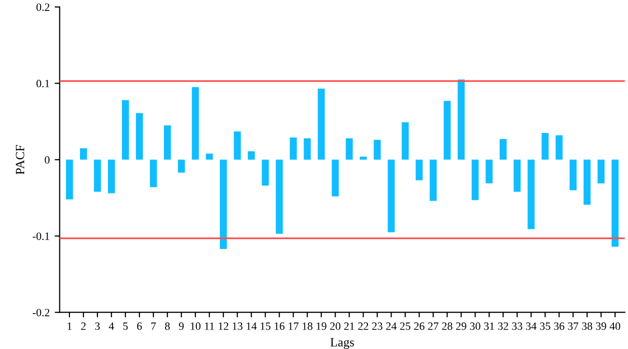  I want to click on x-tick-label: 5, so click(125, 326).